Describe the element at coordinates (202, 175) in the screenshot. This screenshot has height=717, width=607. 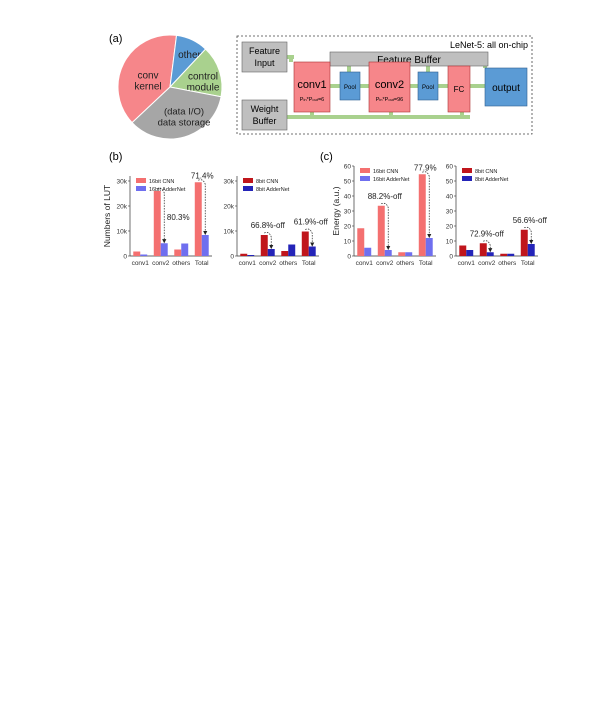
I see `reduction-annotation: 71.4%` at that location.